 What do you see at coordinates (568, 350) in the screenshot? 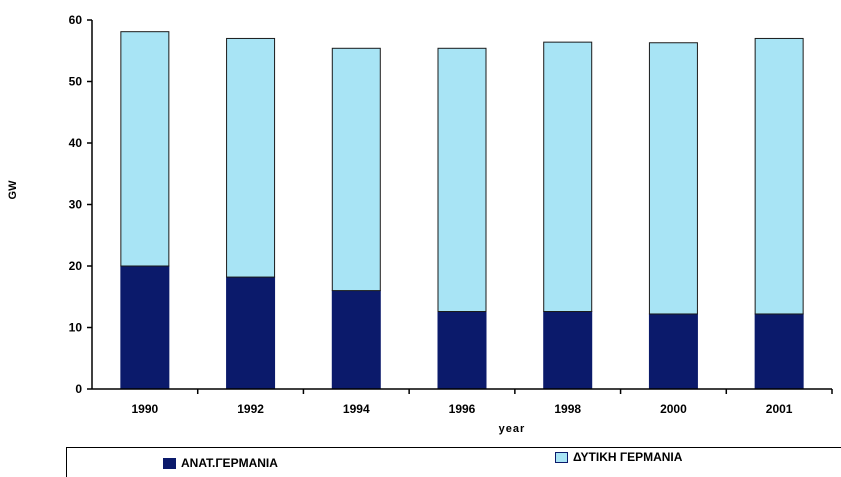
I see `bar-east-1998` at bounding box center [568, 350].